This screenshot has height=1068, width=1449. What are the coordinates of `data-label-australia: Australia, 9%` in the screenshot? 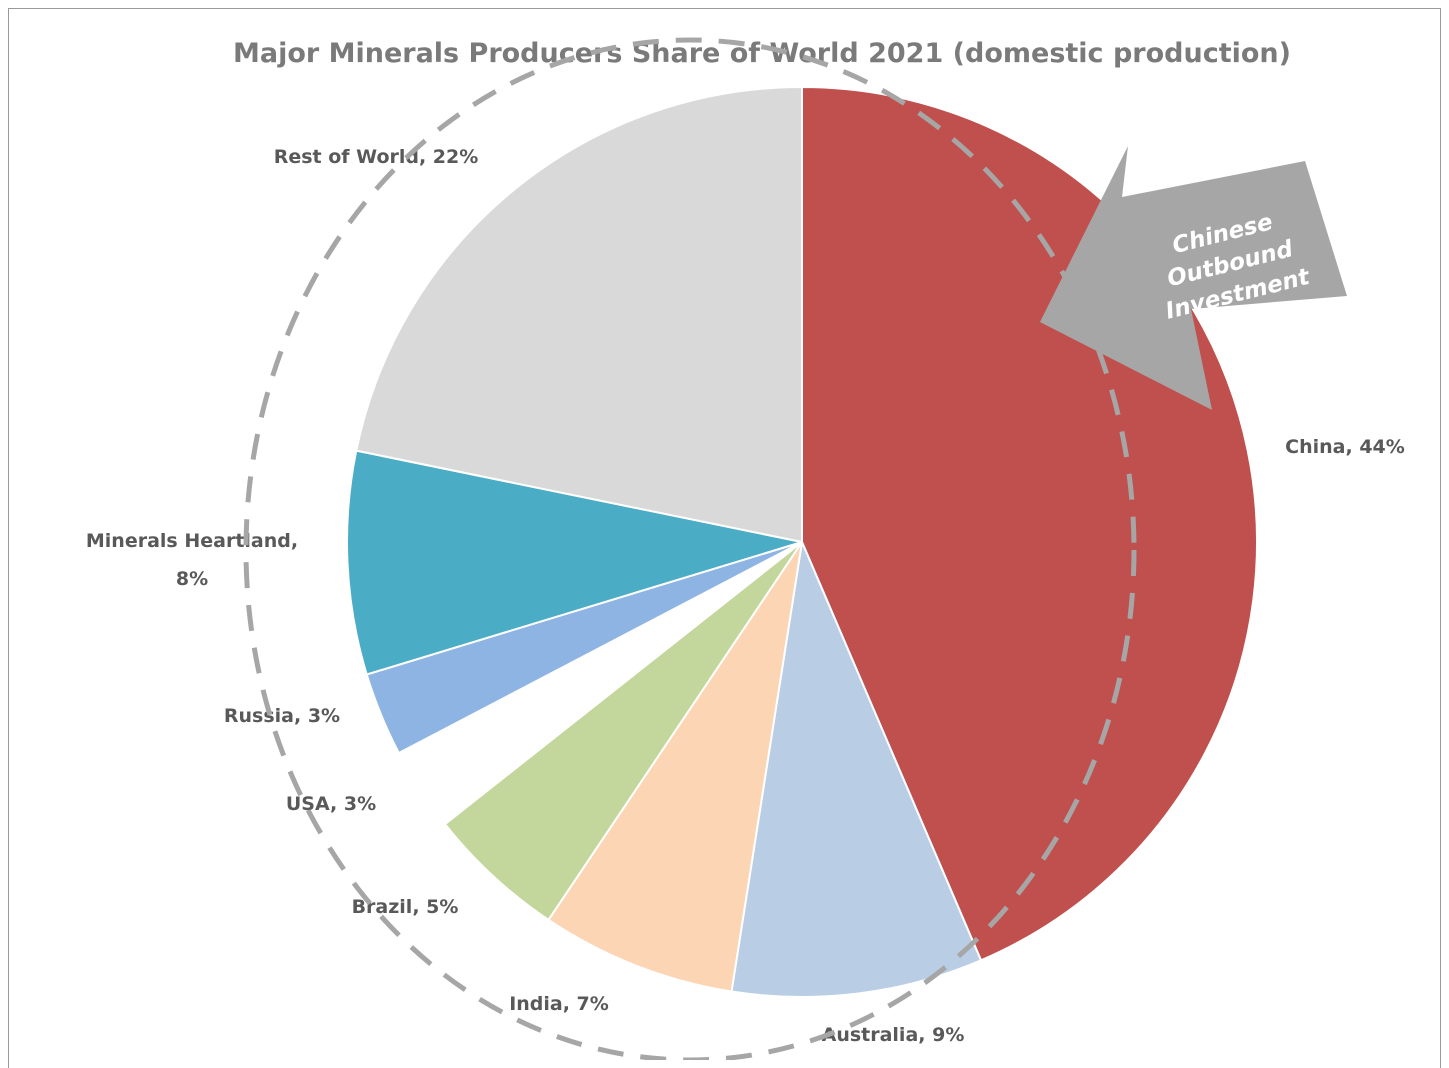 It's located at (893, 1035).